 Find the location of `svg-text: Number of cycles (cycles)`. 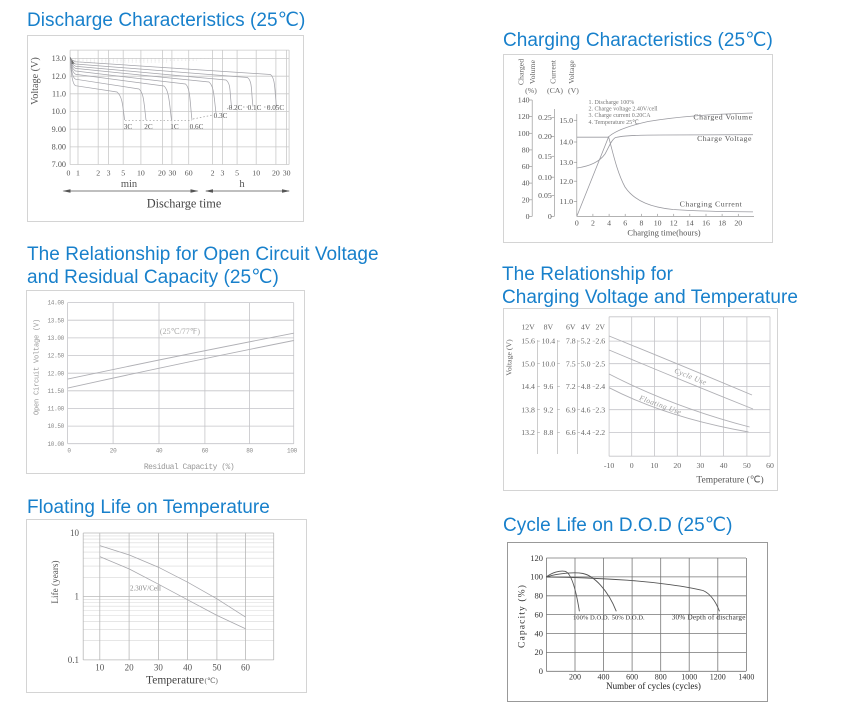

svg-text: Number of cycles (cycles) is located at coordinates (653, 686).